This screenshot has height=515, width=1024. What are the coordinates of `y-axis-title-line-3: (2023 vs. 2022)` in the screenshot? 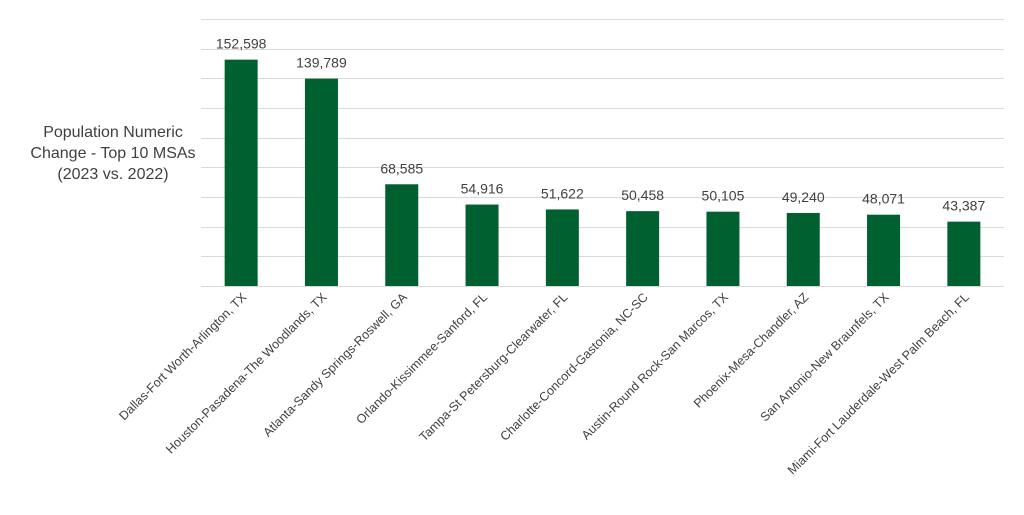 It's located at (113, 174).